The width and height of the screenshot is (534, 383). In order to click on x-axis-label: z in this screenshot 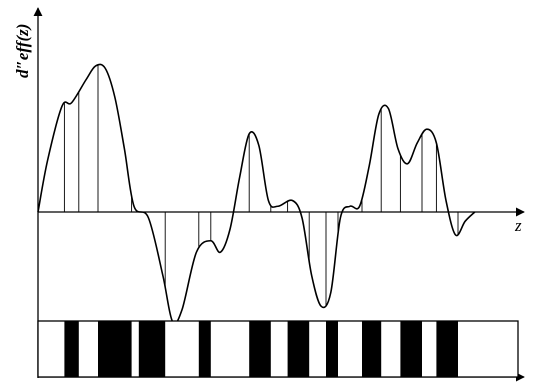, I will do `click(518, 225)`.